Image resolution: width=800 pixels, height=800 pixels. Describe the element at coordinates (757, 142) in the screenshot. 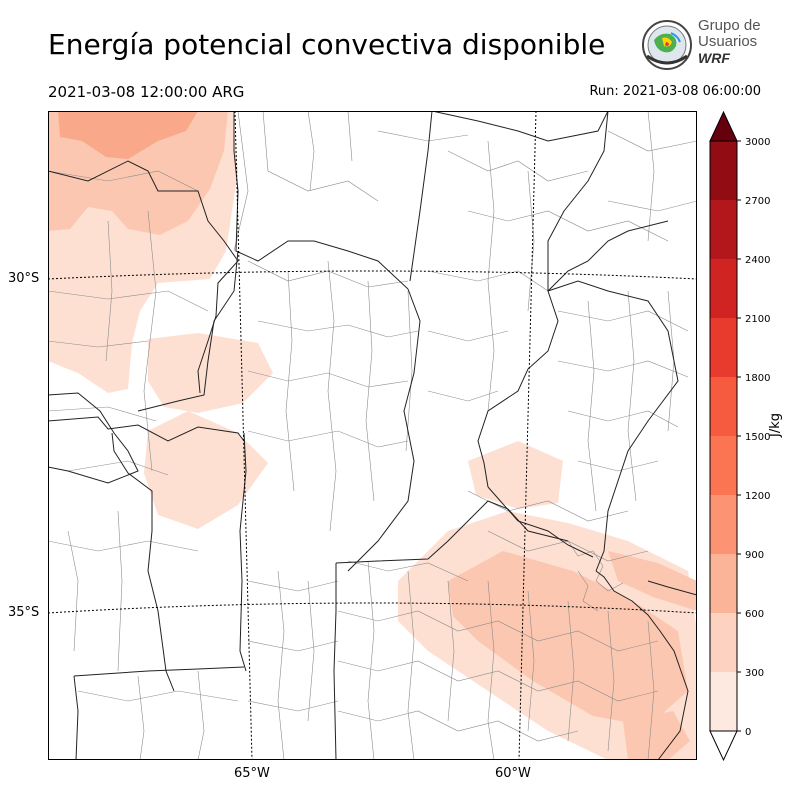

I see `colorbar-tick-label: 3000` at that location.